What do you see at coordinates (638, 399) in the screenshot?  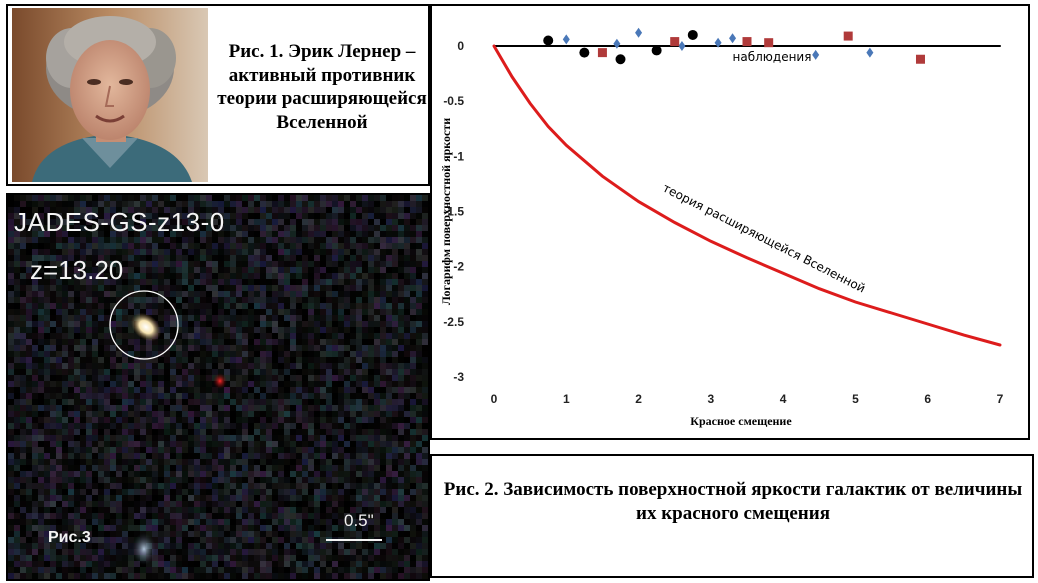 I see `x-tick-label: 2` at bounding box center [638, 399].